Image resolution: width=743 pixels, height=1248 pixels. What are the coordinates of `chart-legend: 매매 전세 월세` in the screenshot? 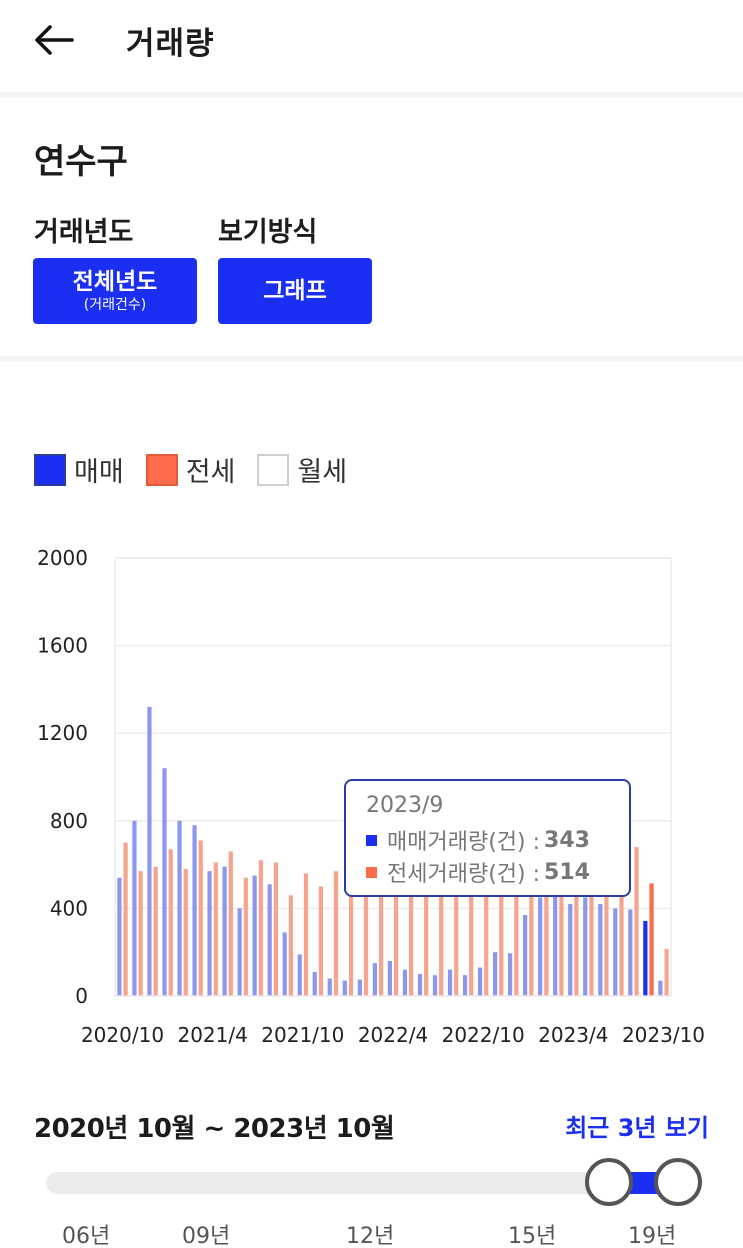 It's located at (201, 469).